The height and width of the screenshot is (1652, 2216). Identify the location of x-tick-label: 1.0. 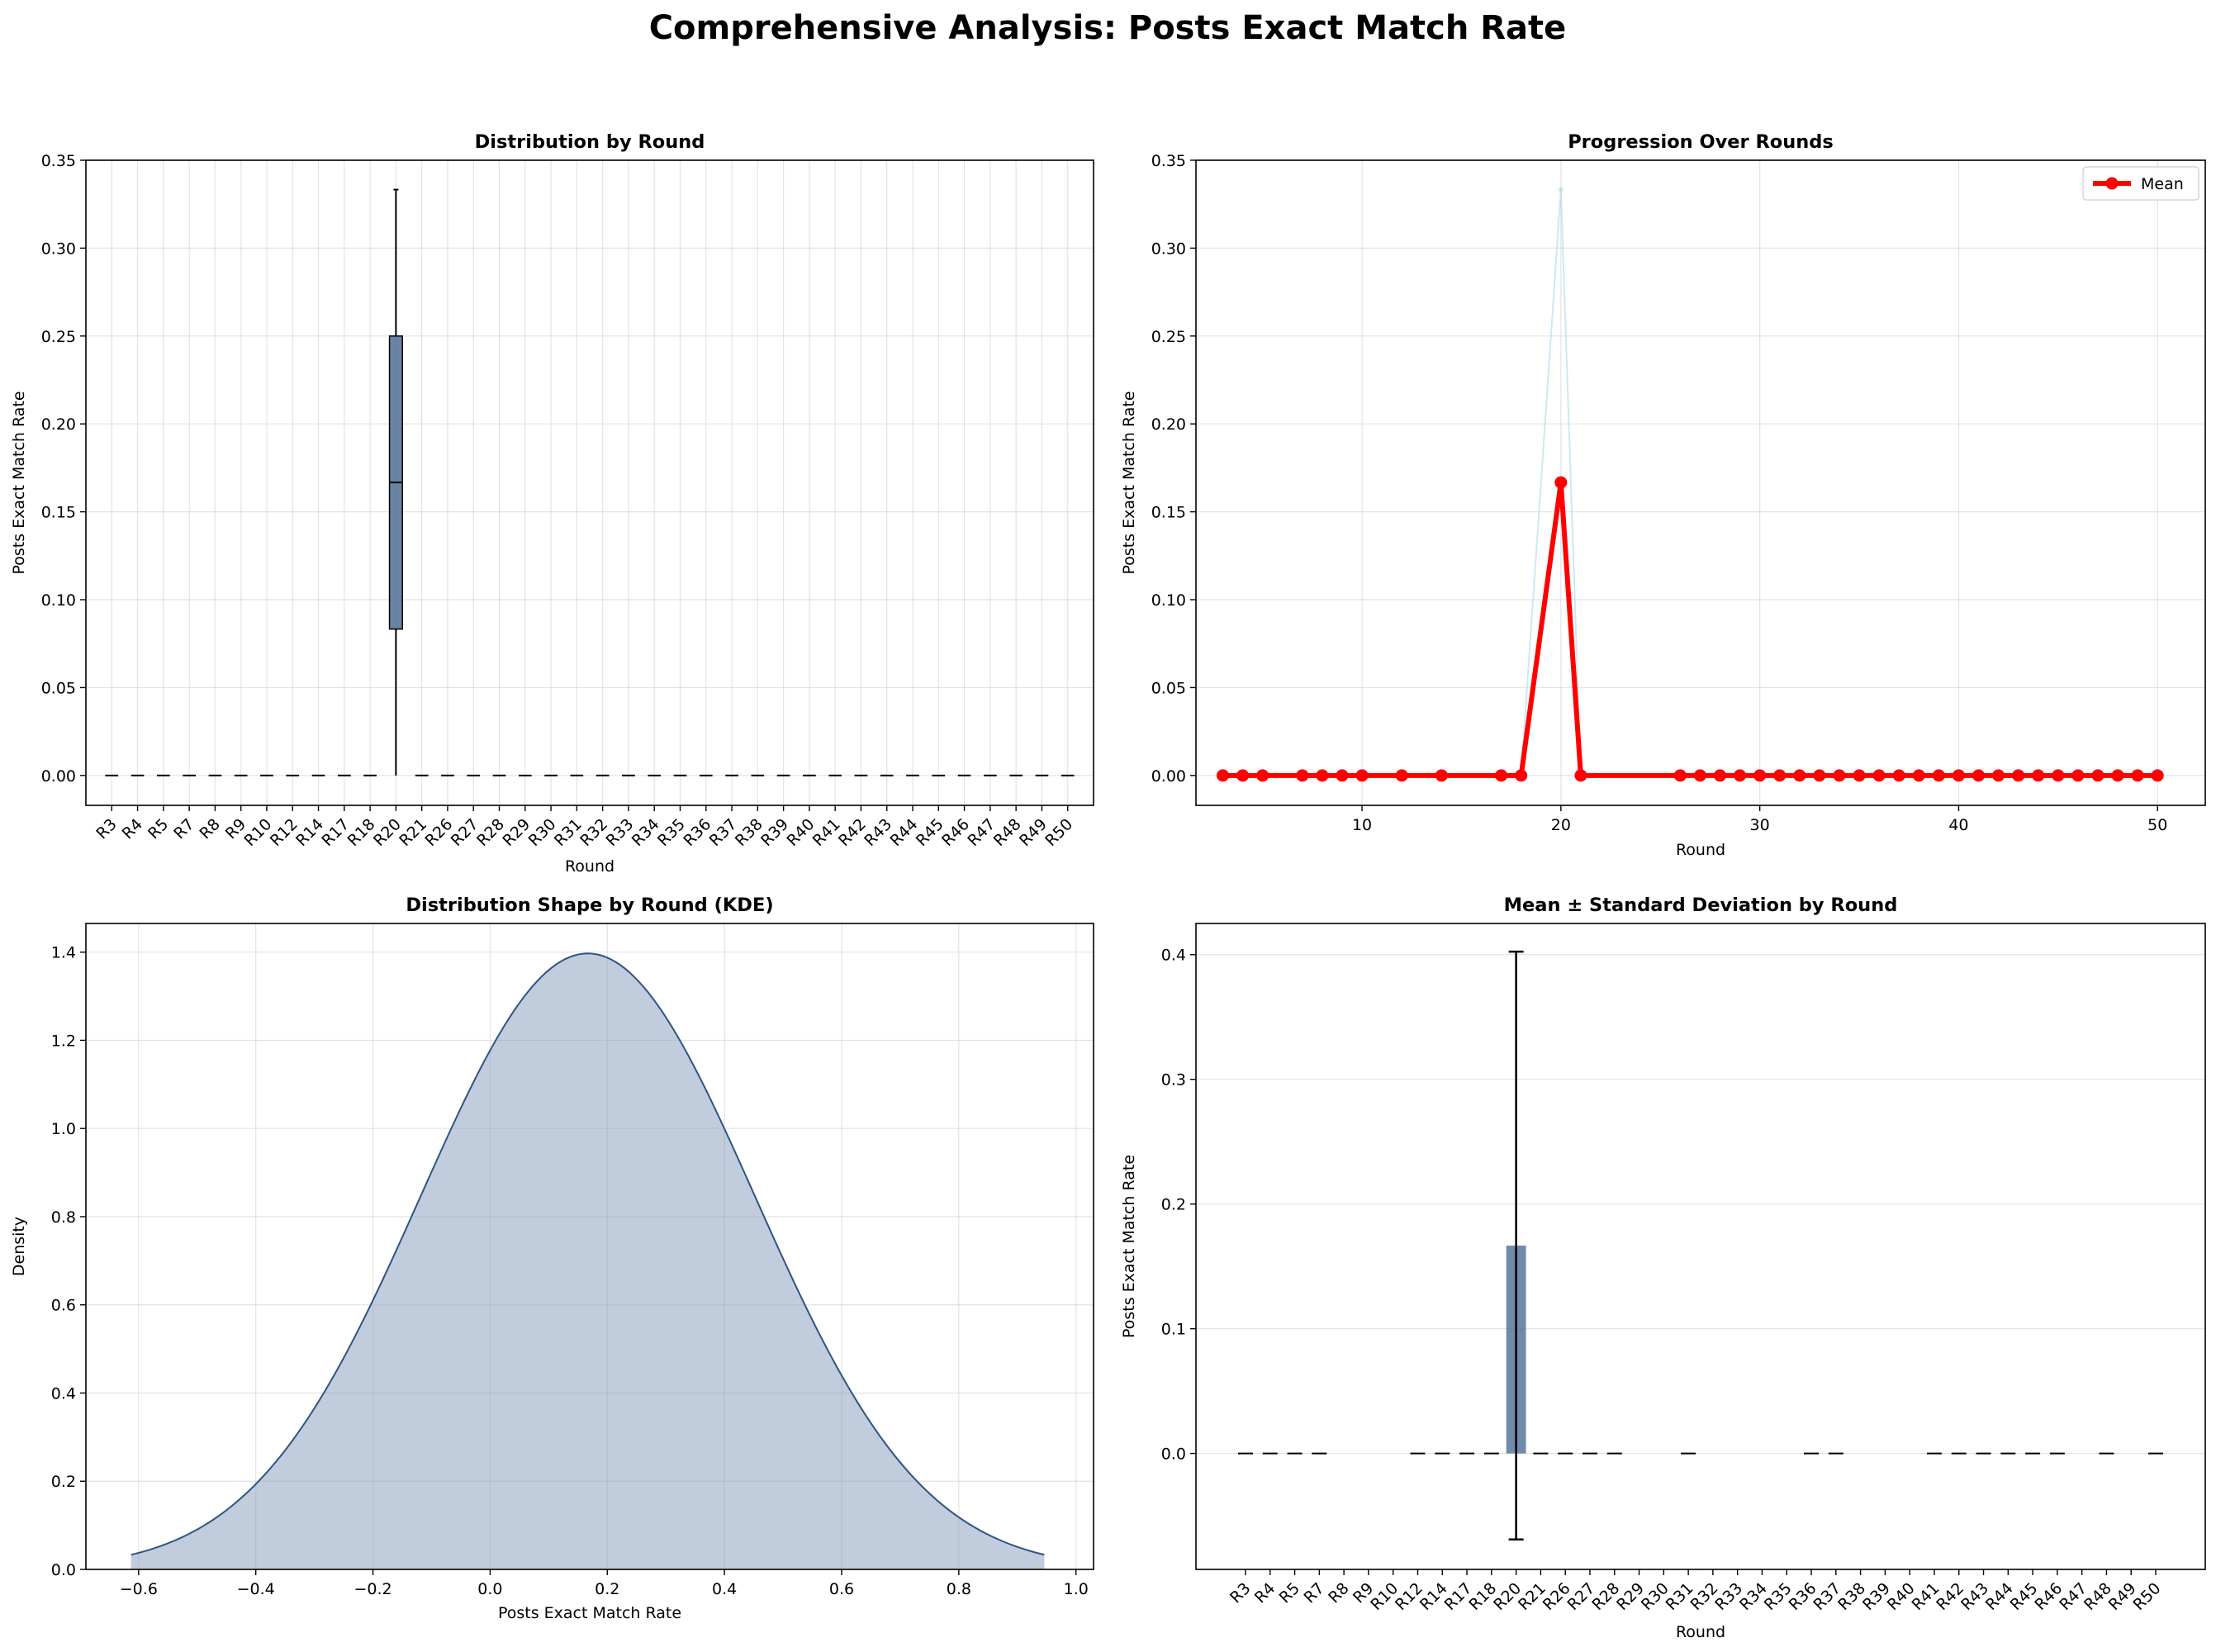
(1076, 1589).